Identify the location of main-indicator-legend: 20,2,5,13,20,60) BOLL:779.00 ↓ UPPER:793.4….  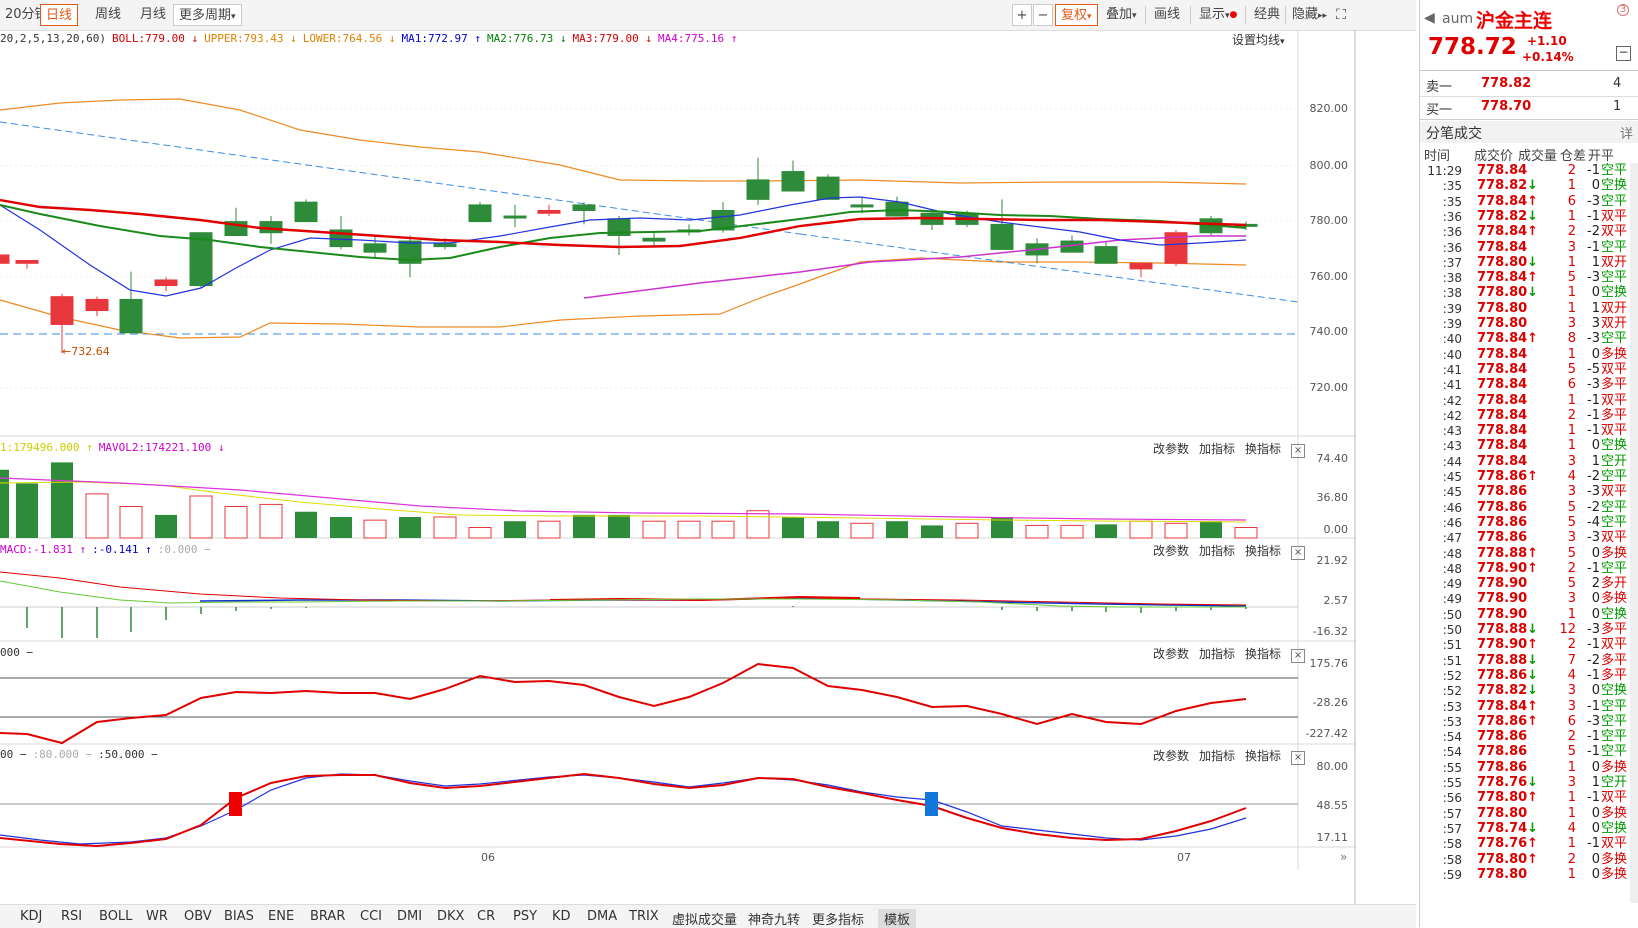
(371, 38).